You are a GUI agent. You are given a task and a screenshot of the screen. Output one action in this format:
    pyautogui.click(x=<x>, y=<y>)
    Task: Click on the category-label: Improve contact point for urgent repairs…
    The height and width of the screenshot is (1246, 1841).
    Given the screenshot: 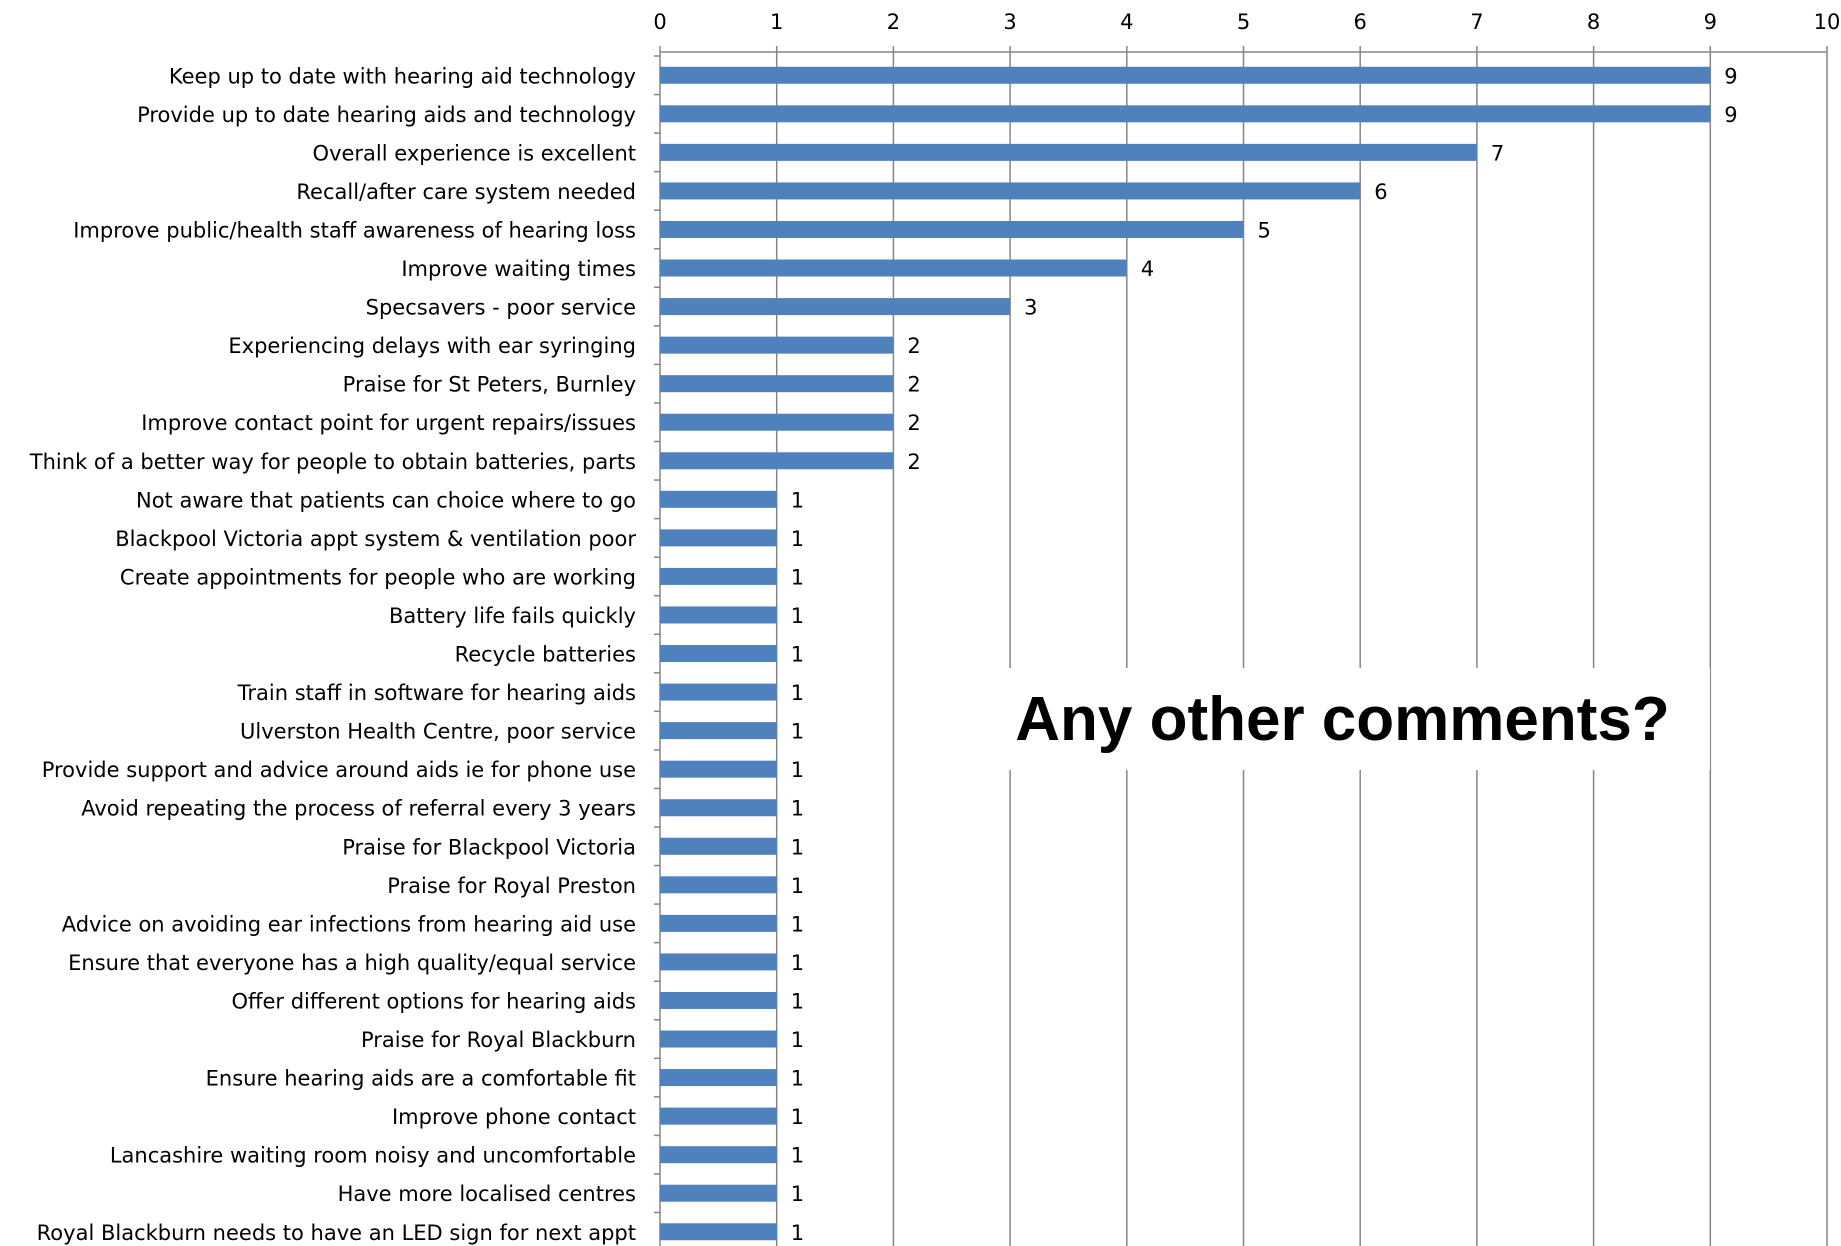 What is the action you would take?
    pyautogui.click(x=388, y=423)
    